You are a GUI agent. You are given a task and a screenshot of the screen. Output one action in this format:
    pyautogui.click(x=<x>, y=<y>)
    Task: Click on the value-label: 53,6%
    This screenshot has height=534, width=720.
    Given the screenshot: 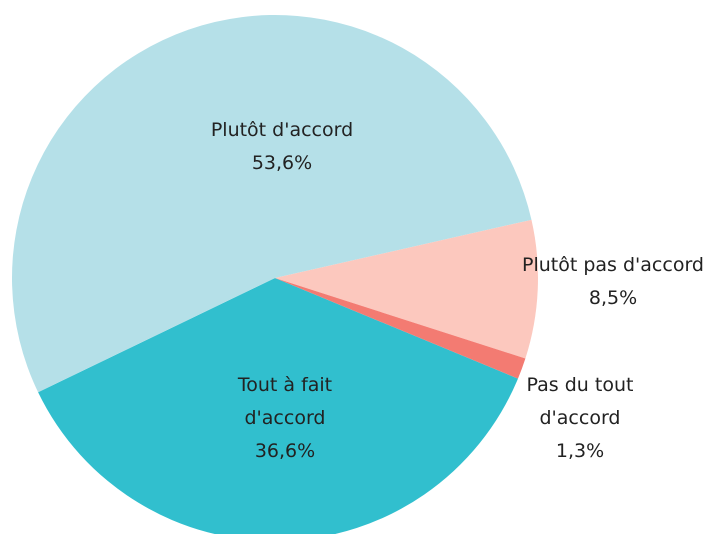 What is the action you would take?
    pyautogui.click(x=282, y=163)
    